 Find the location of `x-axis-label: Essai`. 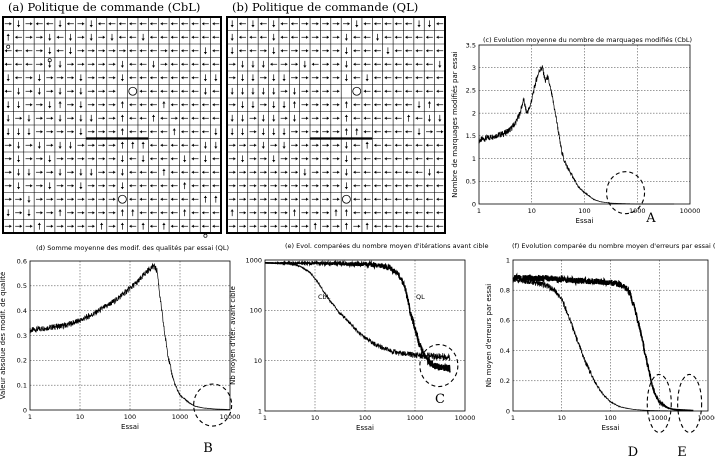

x-axis-label: Essai is located at coordinates (611, 428).